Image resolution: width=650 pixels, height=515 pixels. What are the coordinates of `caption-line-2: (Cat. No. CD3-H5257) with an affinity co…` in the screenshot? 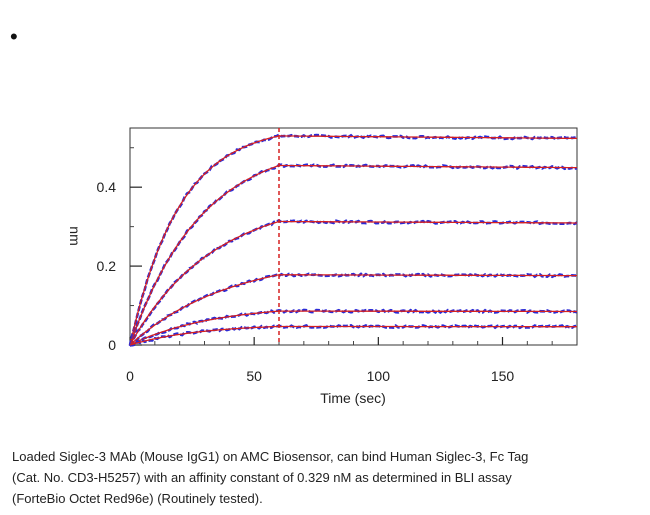 It's located at (262, 477).